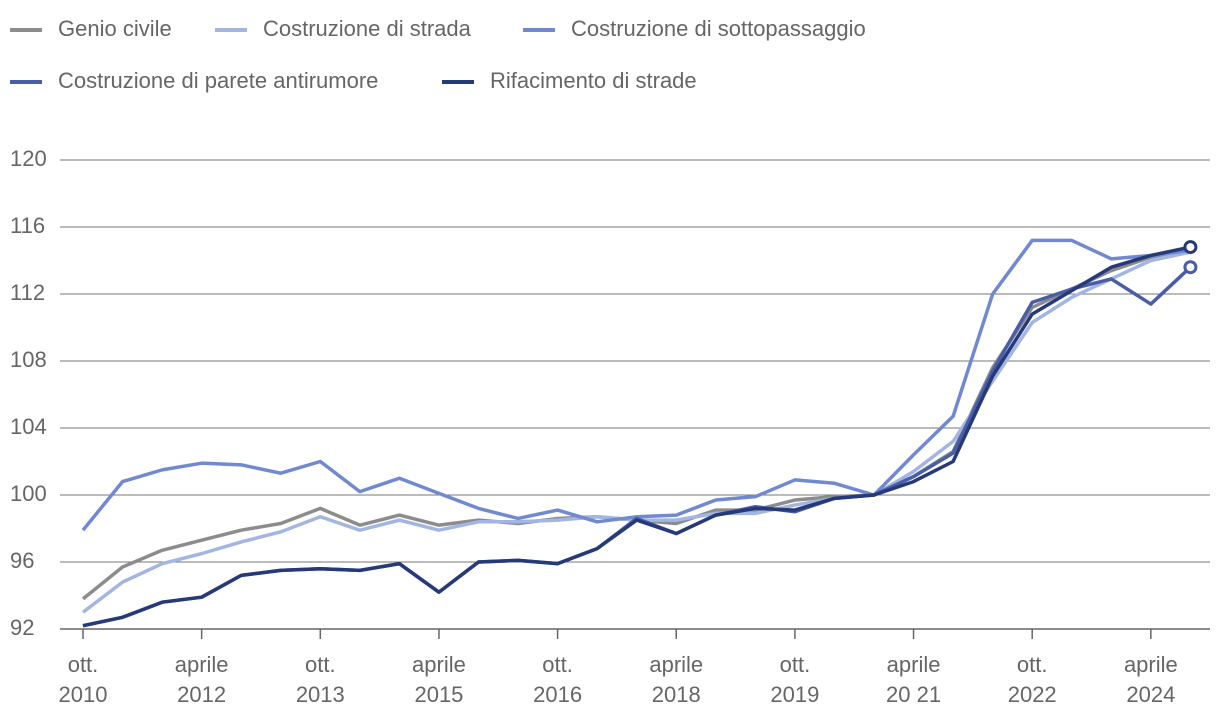  What do you see at coordinates (367, 28) in the screenshot?
I see `legend-label: Costruzione di strada` at bounding box center [367, 28].